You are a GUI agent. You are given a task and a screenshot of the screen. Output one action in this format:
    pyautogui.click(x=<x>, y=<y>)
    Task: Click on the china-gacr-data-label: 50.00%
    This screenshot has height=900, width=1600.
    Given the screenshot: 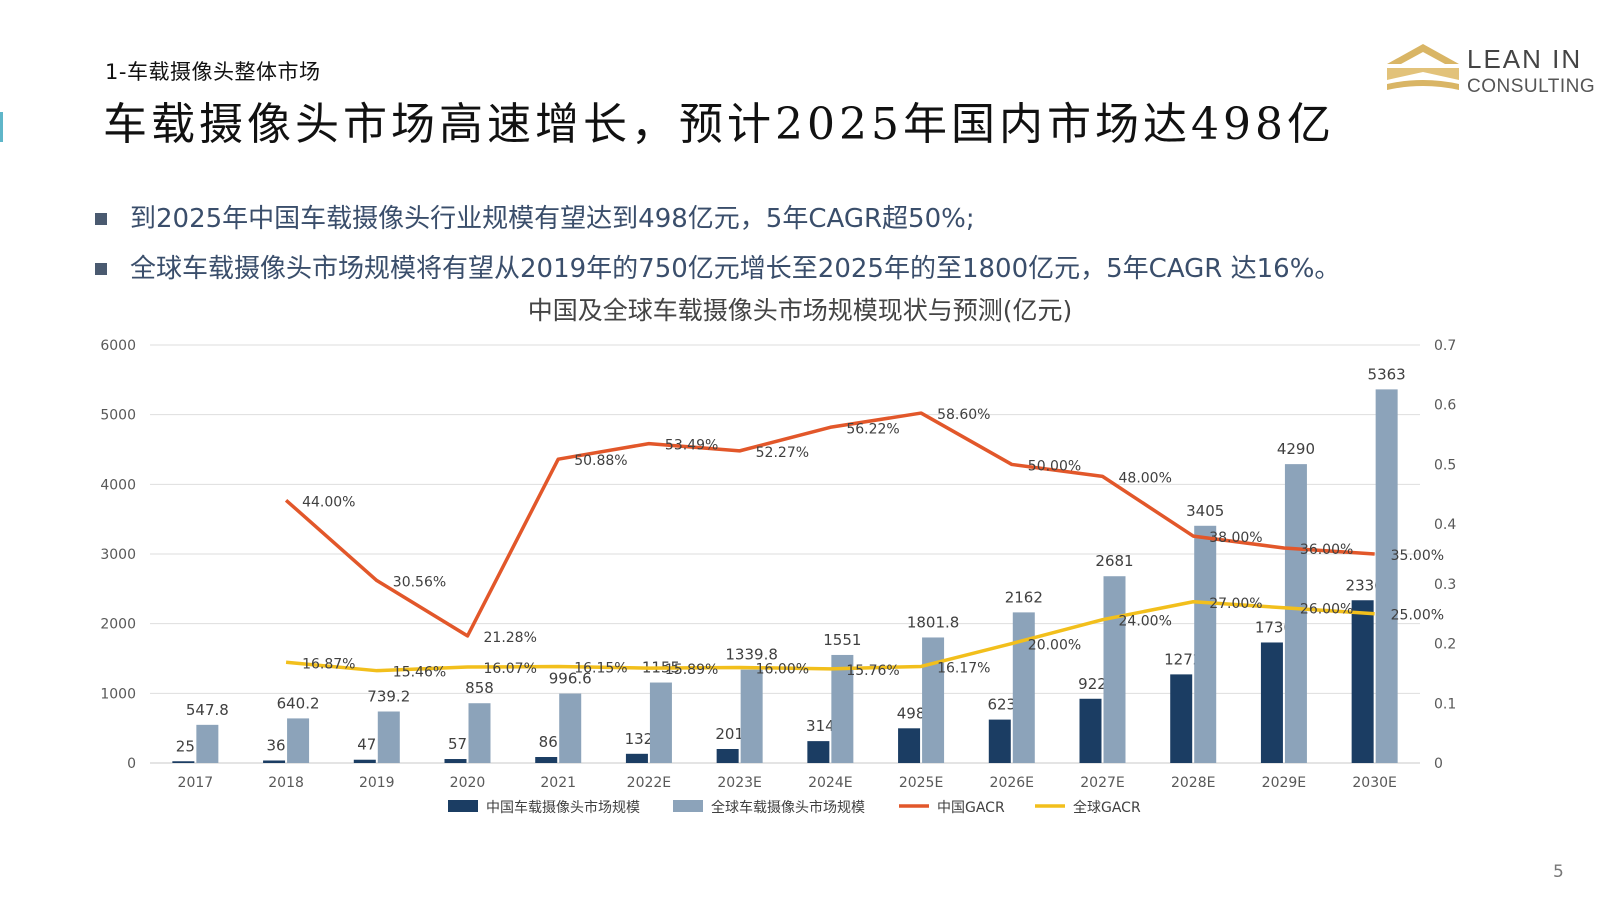 What is the action you would take?
    pyautogui.click(x=1054, y=466)
    